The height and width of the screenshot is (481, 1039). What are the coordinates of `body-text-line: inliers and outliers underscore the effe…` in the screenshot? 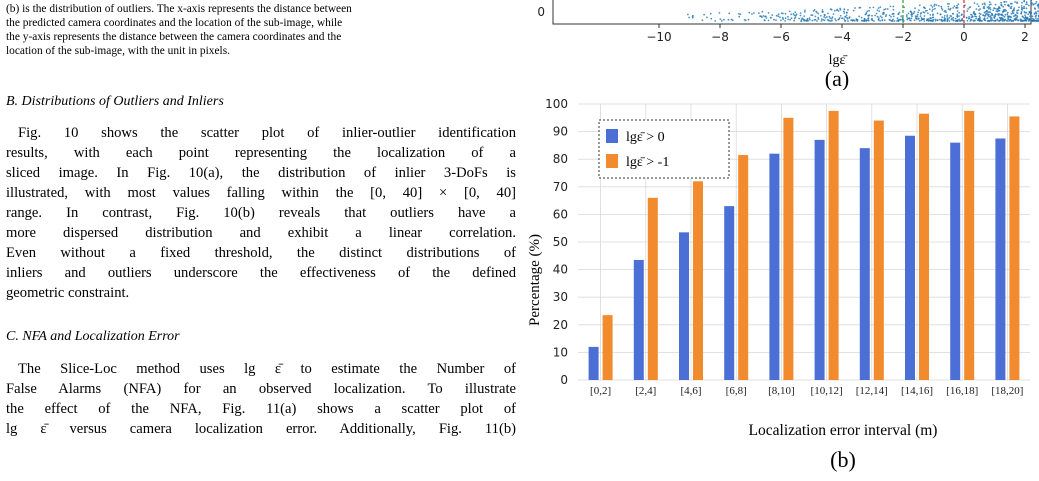 It's located at (261, 273).